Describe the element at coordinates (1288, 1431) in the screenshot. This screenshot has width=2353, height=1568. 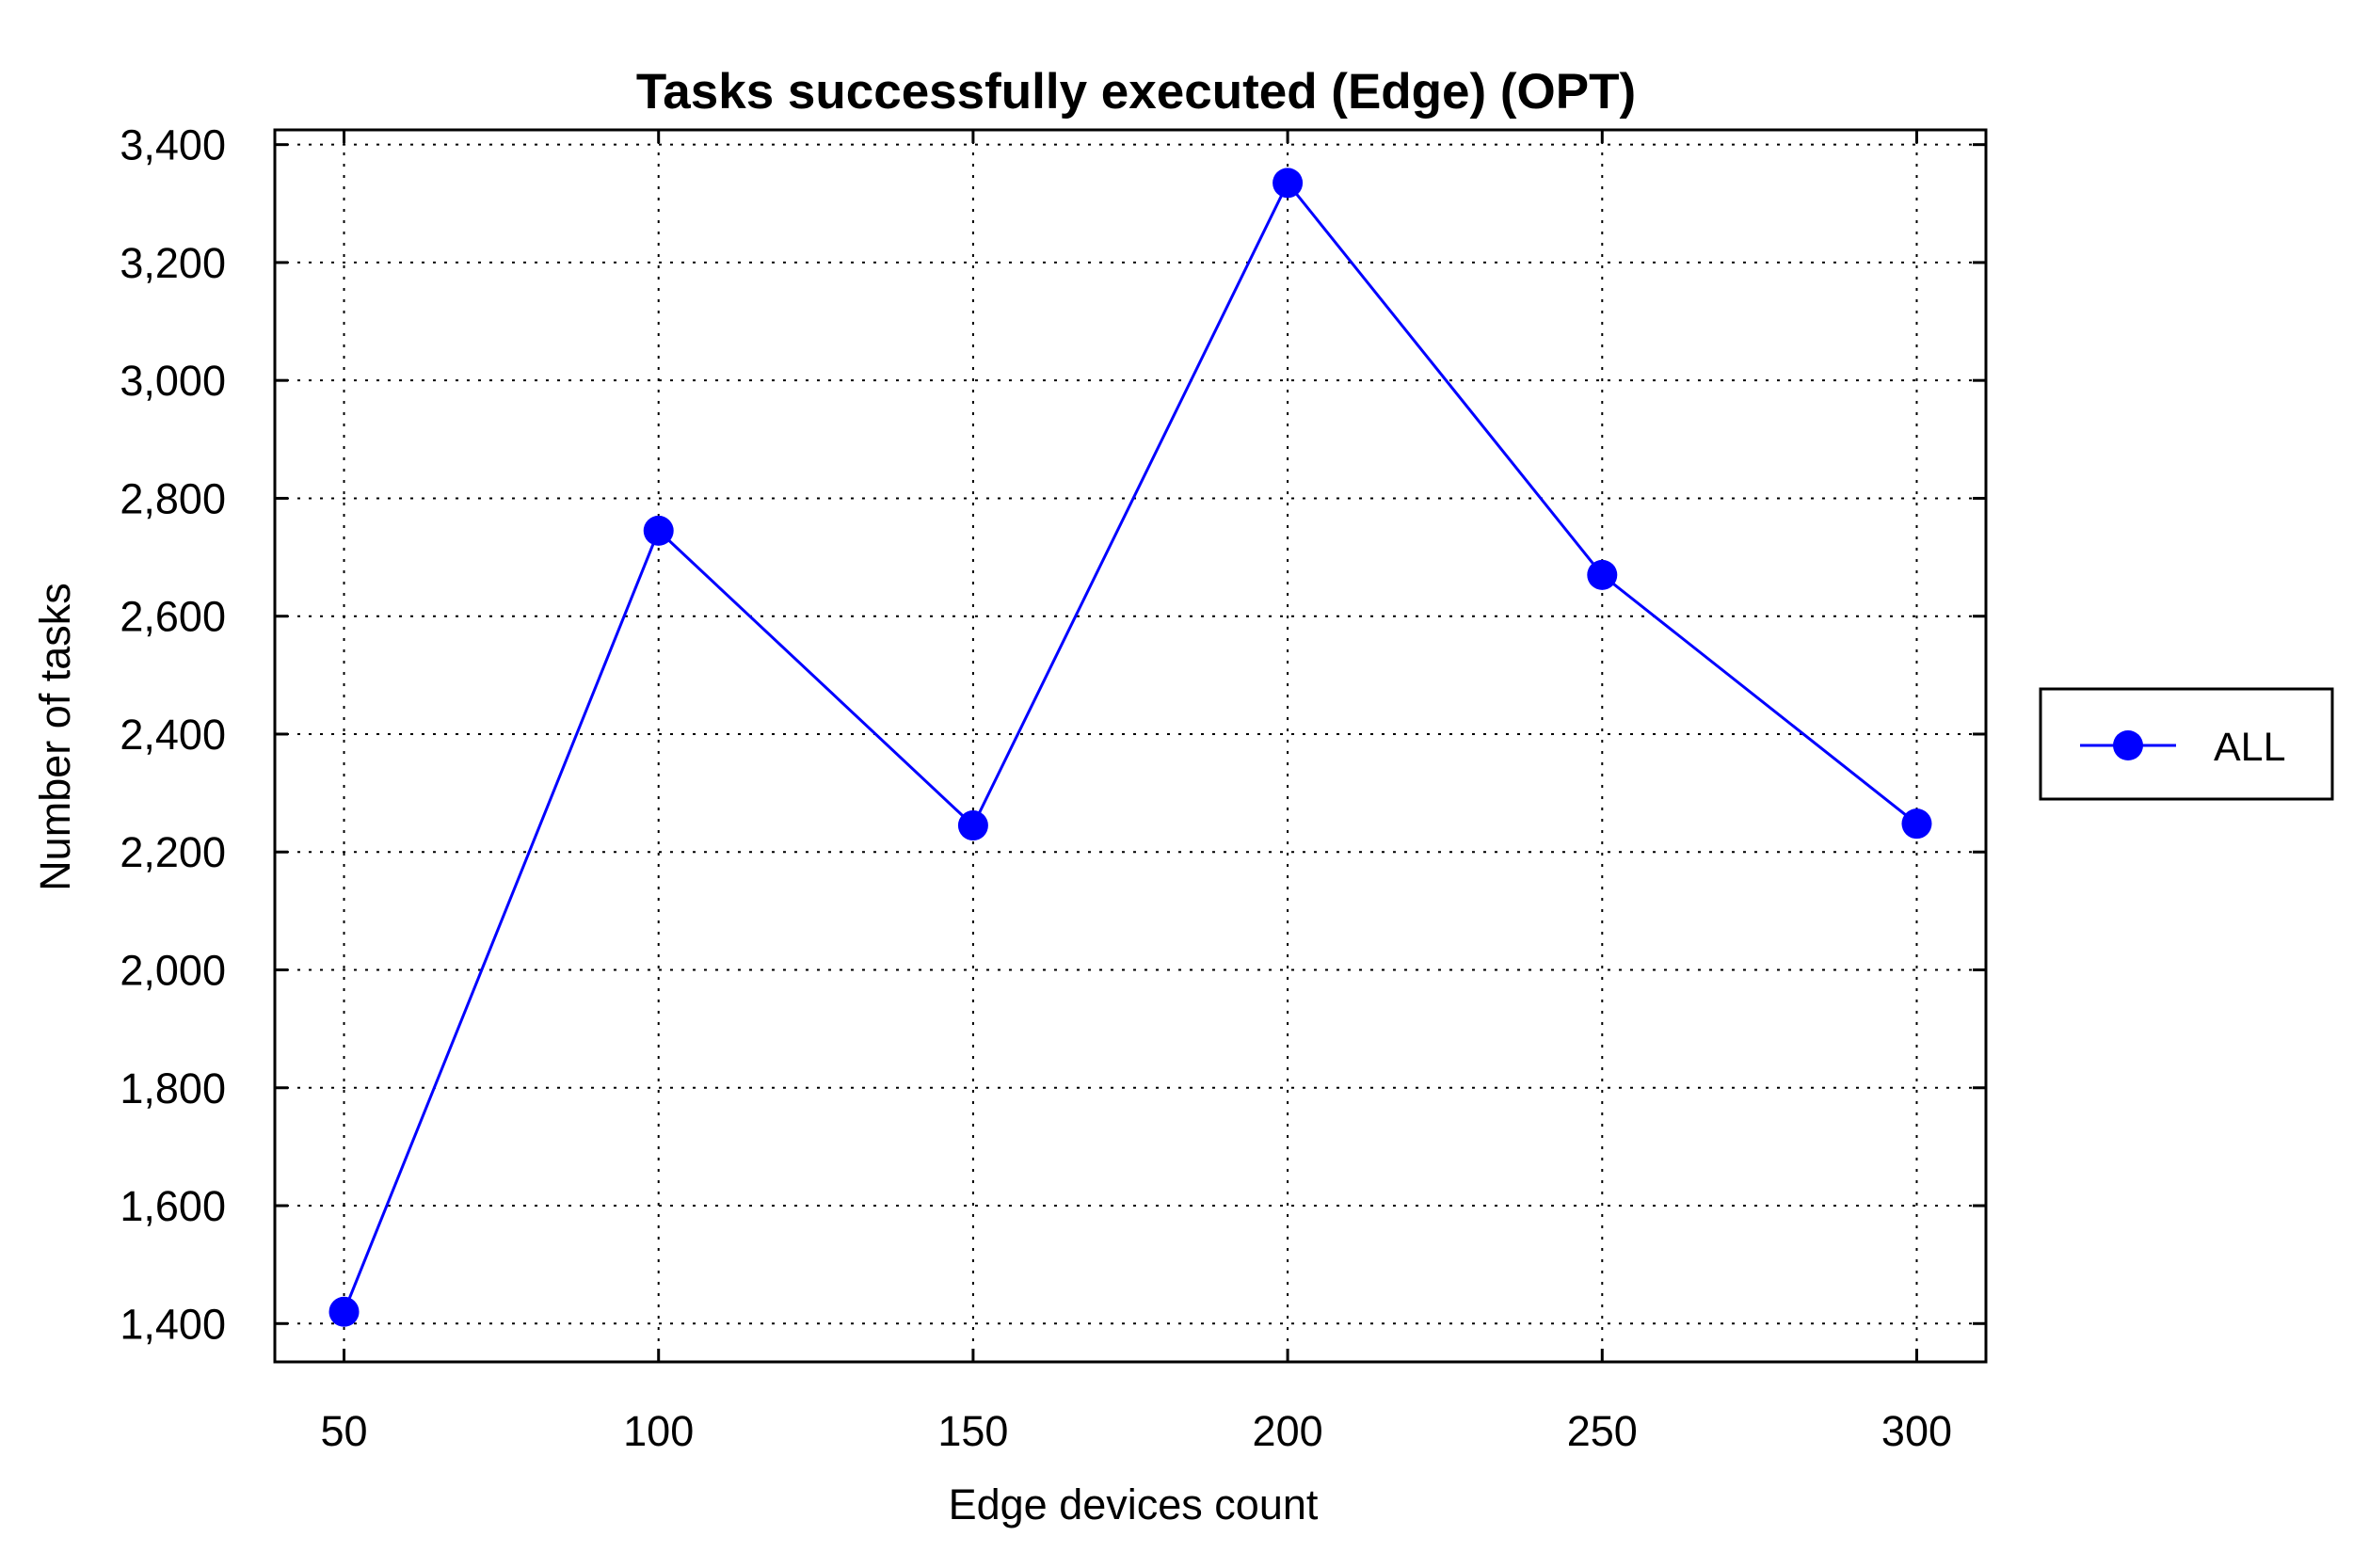
I see `x-tick-label: 200` at that location.